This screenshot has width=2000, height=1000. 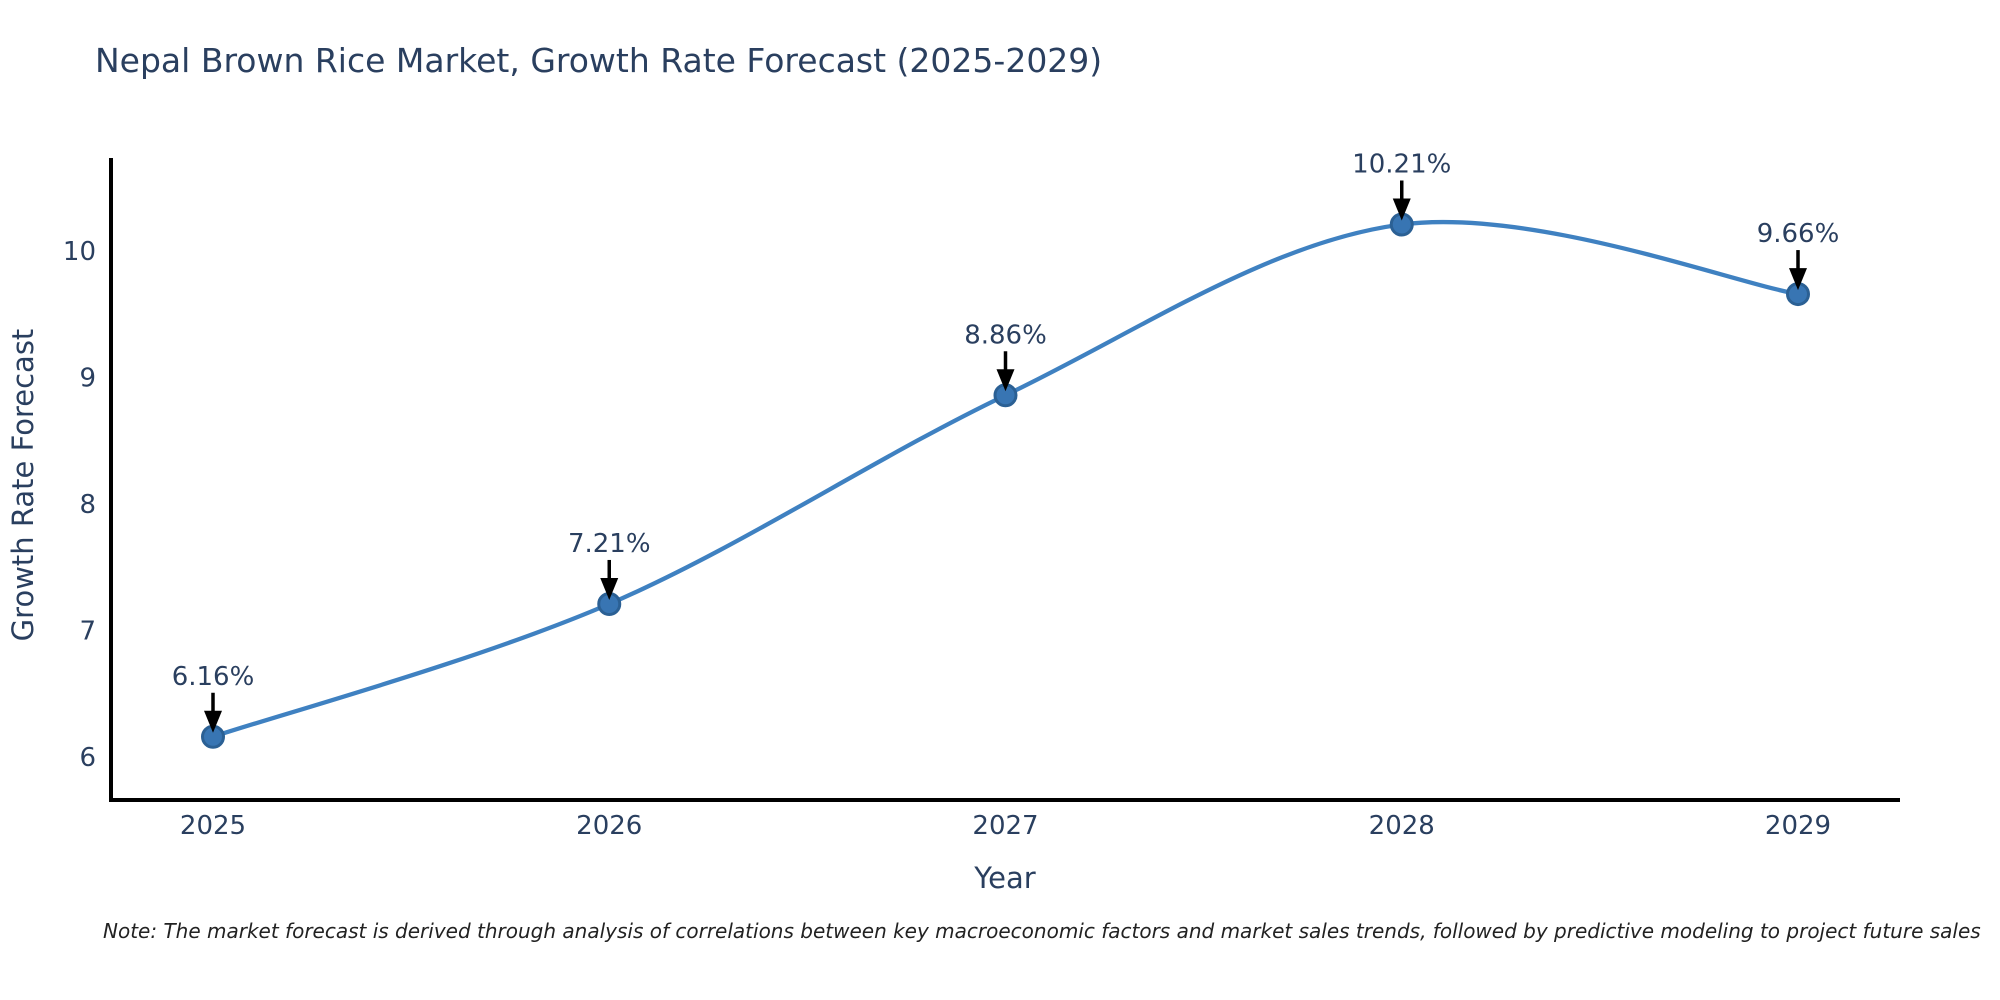 What do you see at coordinates (1004, 878) in the screenshot?
I see `x-axis-title: Year` at bounding box center [1004, 878].